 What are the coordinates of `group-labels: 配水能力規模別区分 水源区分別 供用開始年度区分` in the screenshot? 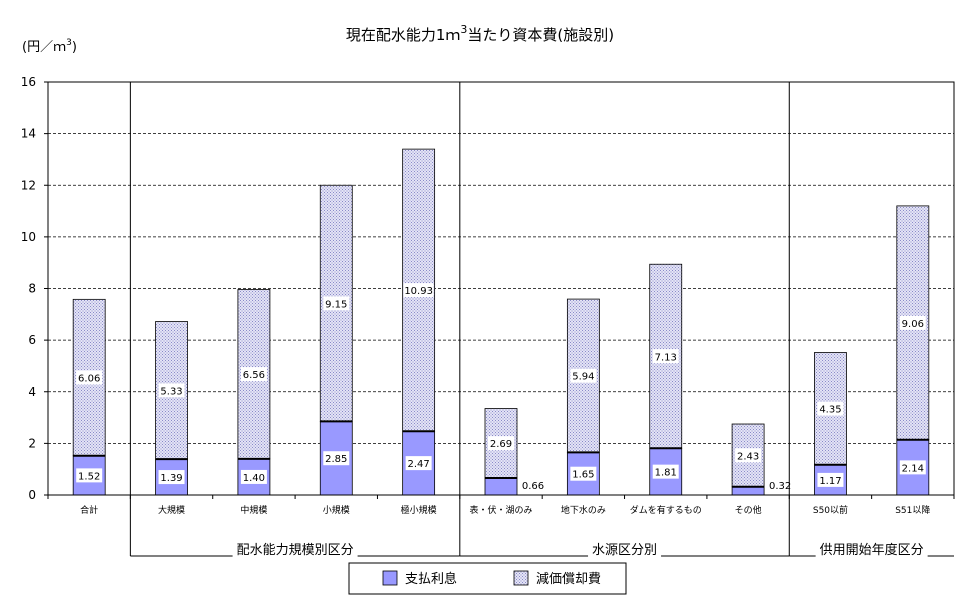 It's located at (542, 550).